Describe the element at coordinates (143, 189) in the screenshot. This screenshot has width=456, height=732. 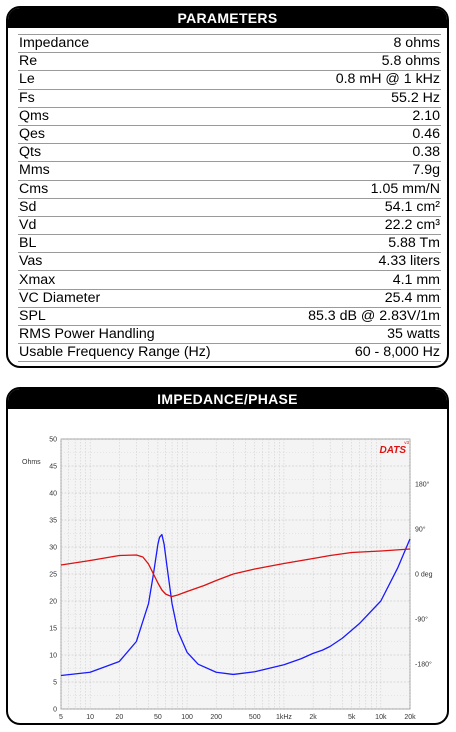
I see `parameter-name: Cms` at that location.